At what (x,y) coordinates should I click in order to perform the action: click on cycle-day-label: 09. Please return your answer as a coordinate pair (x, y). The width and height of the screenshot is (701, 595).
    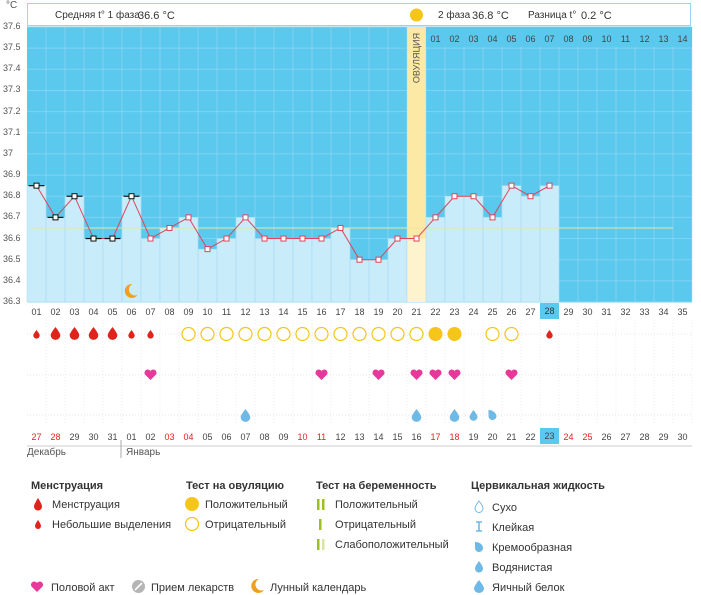
    Looking at the image, I should click on (188, 312).